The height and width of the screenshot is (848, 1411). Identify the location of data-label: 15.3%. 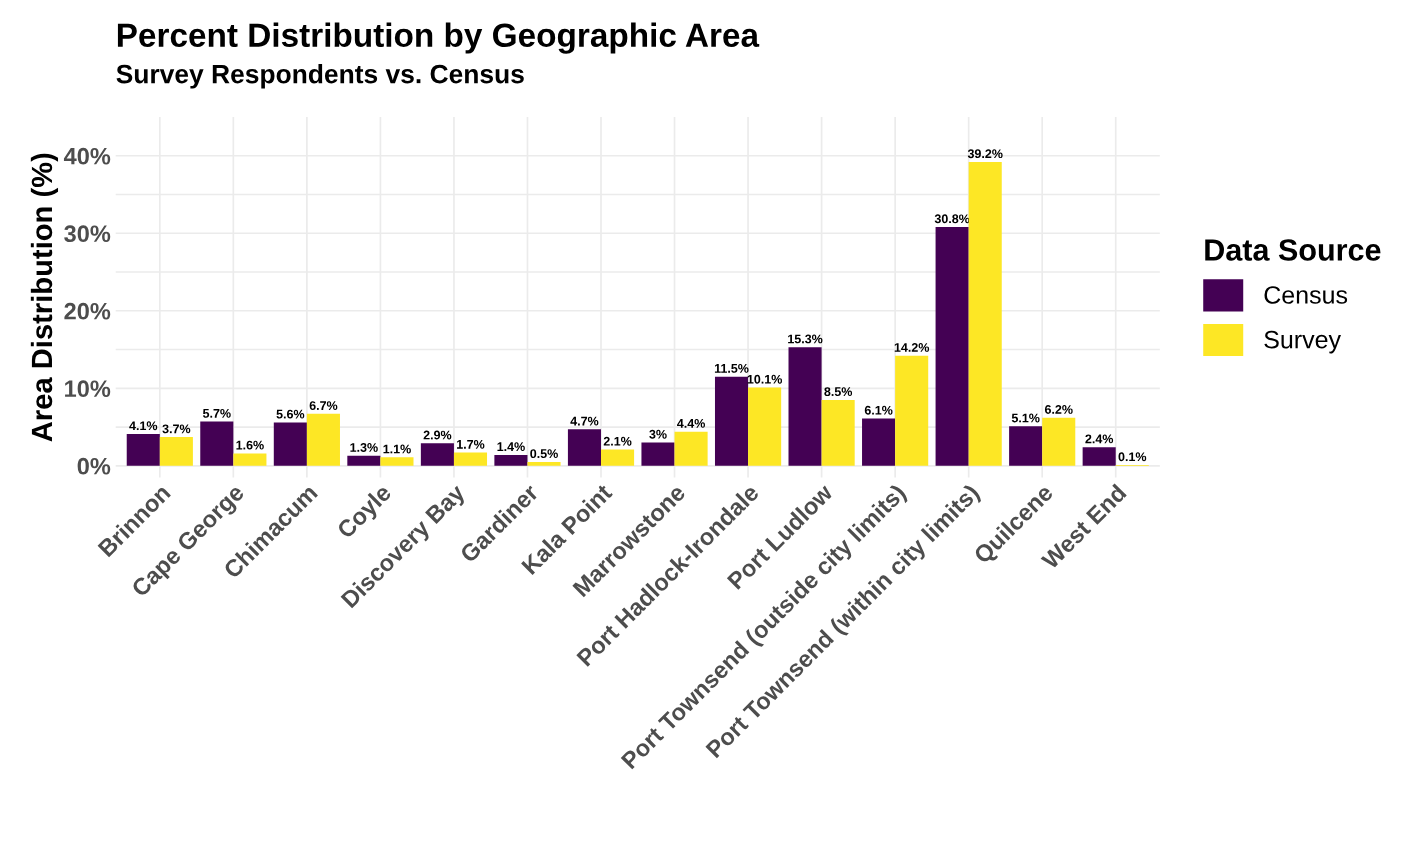
(805, 339).